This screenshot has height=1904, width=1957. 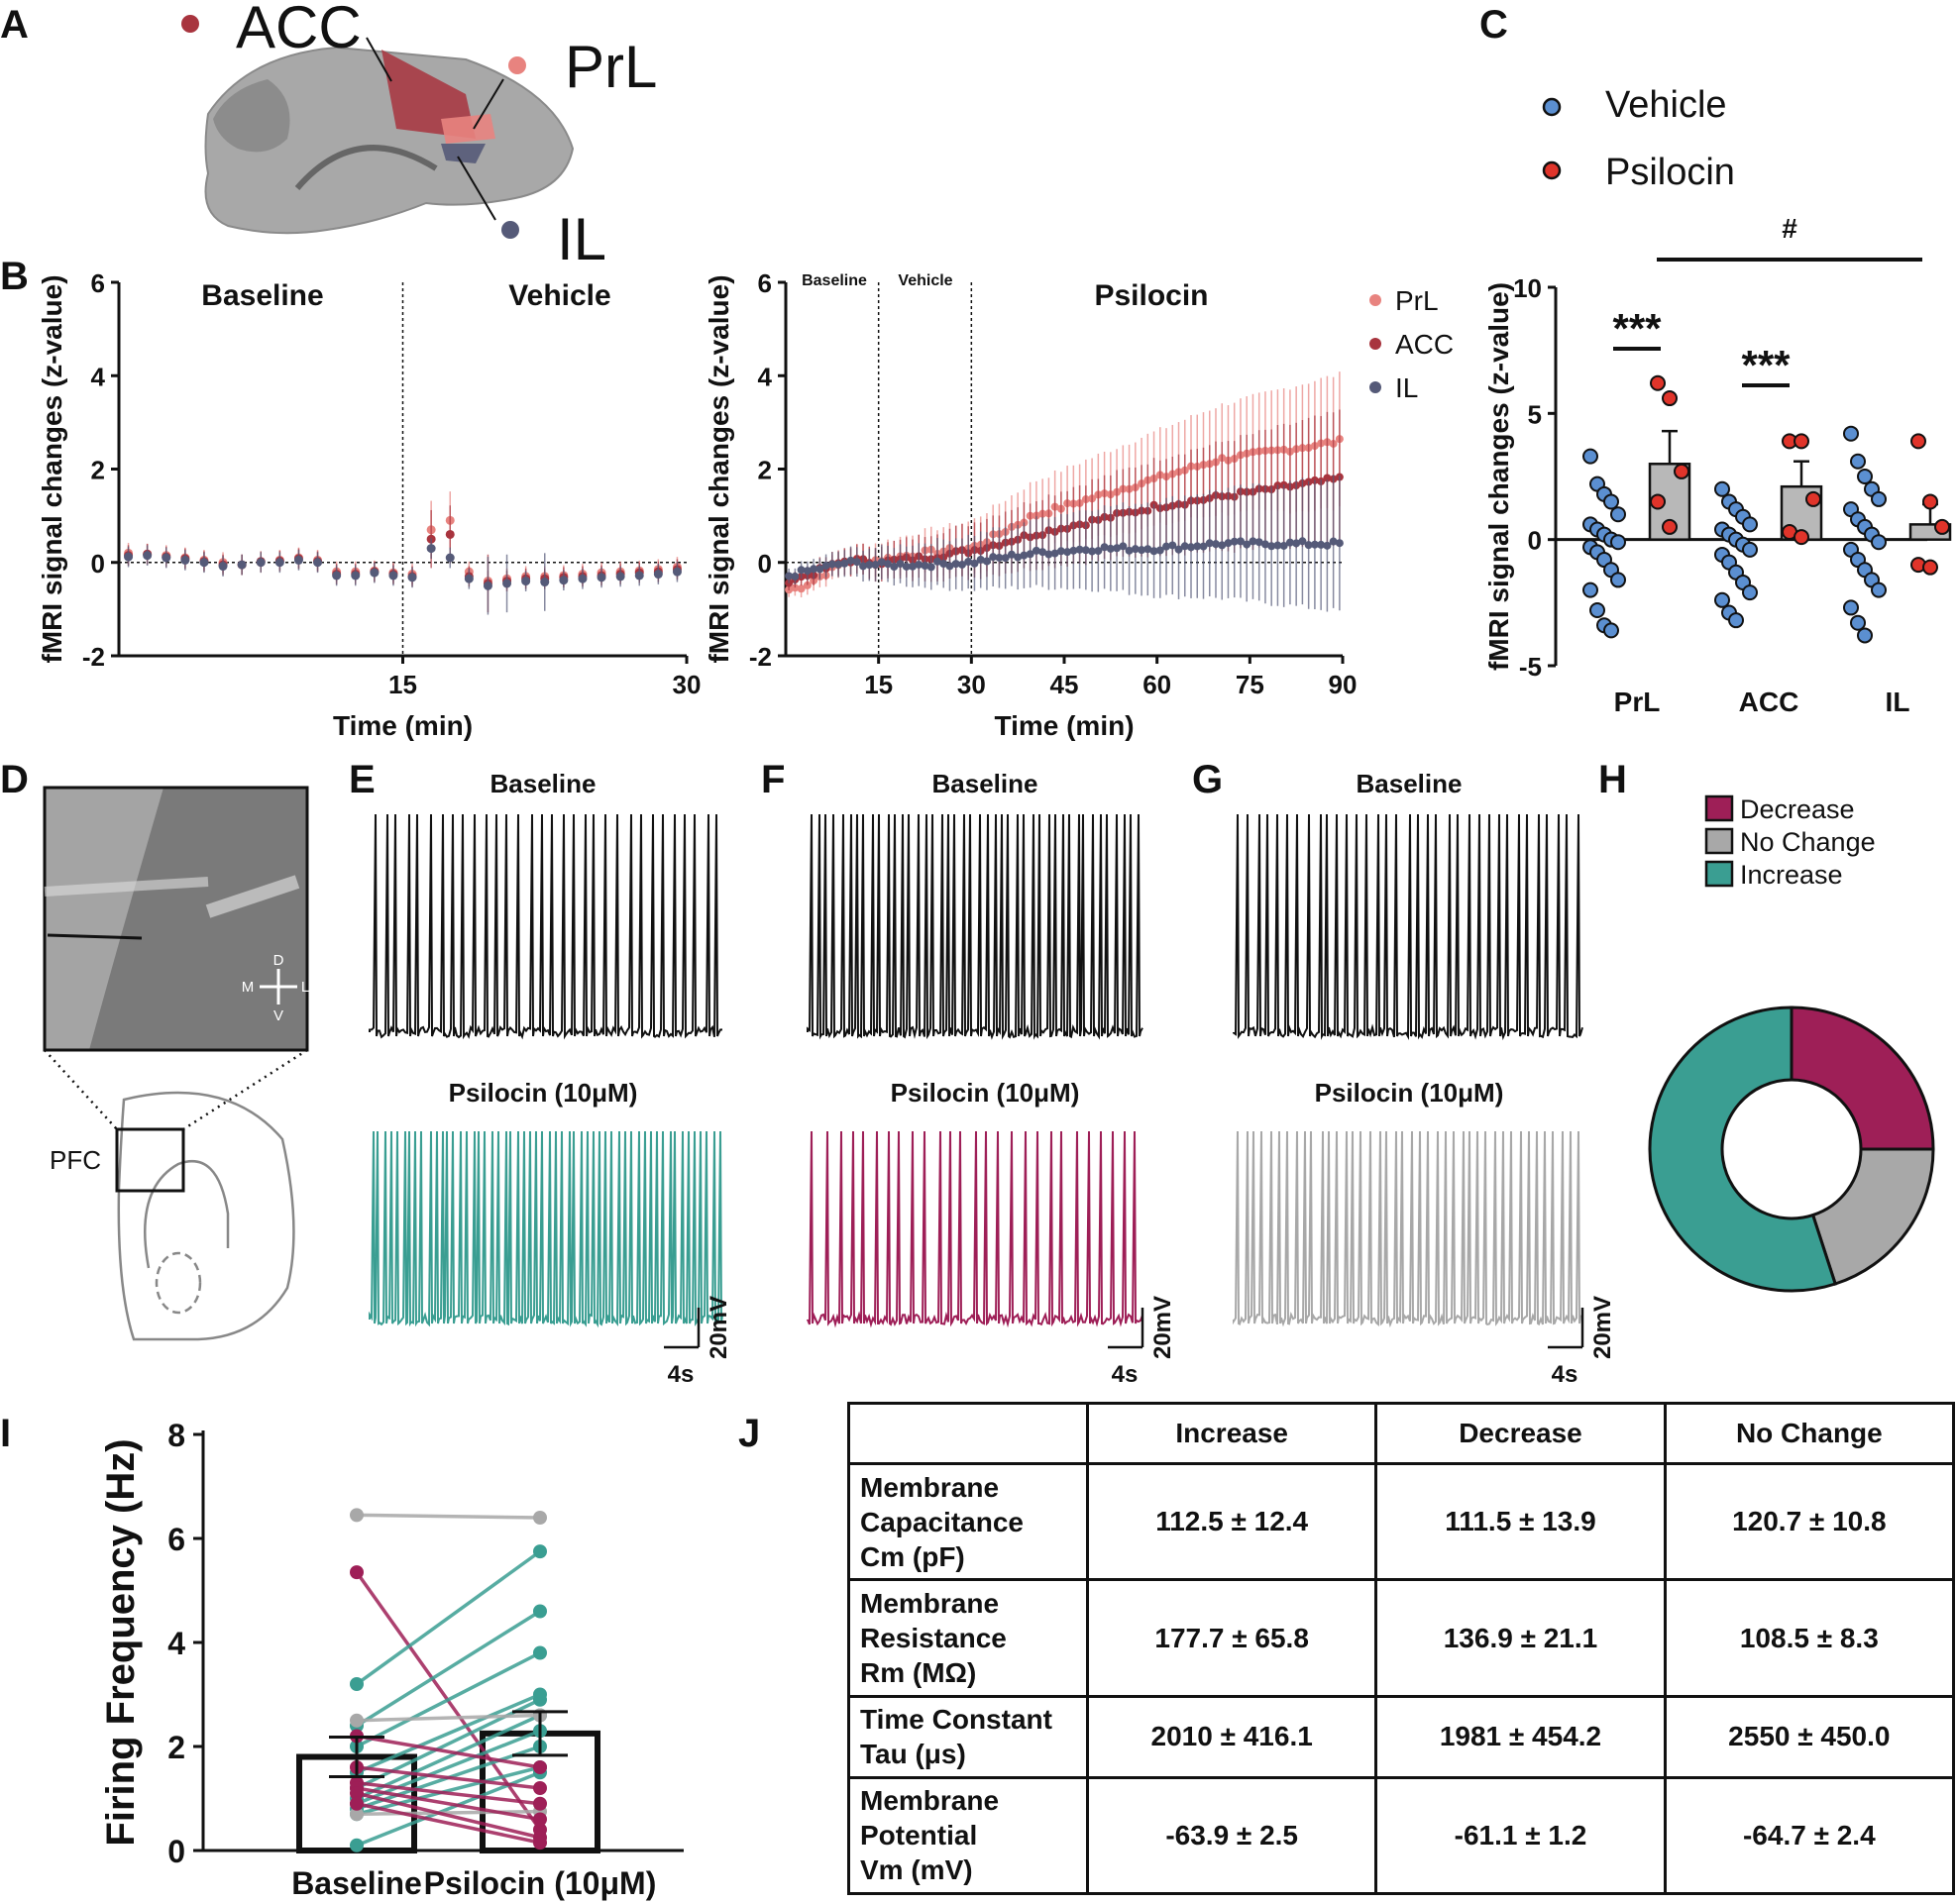 What do you see at coordinates (971, 684) in the screenshot?
I see `b-x-tick-label: 30` at bounding box center [971, 684].